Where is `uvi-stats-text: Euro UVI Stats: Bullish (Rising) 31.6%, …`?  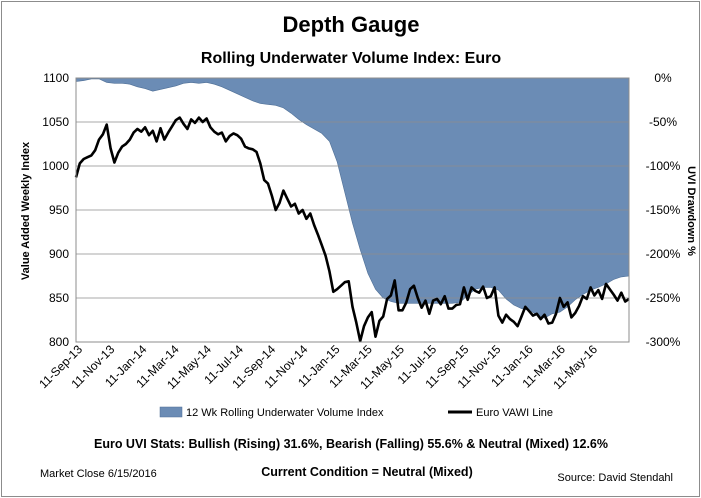 uvi-stats-text: Euro UVI Stats: Bullish (Rising) 31.6%, … is located at coordinates (351, 444).